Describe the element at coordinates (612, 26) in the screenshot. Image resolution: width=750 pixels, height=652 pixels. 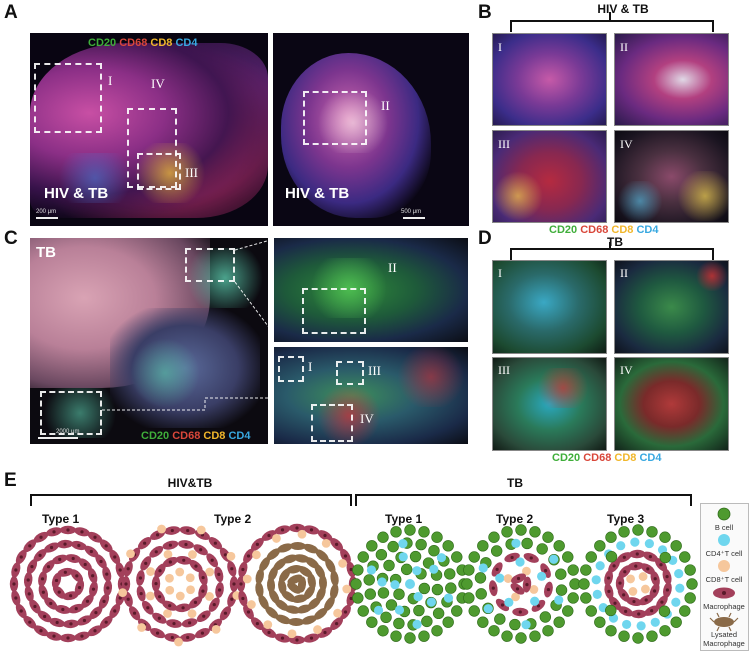
I see `panel-b-bracket` at that location.